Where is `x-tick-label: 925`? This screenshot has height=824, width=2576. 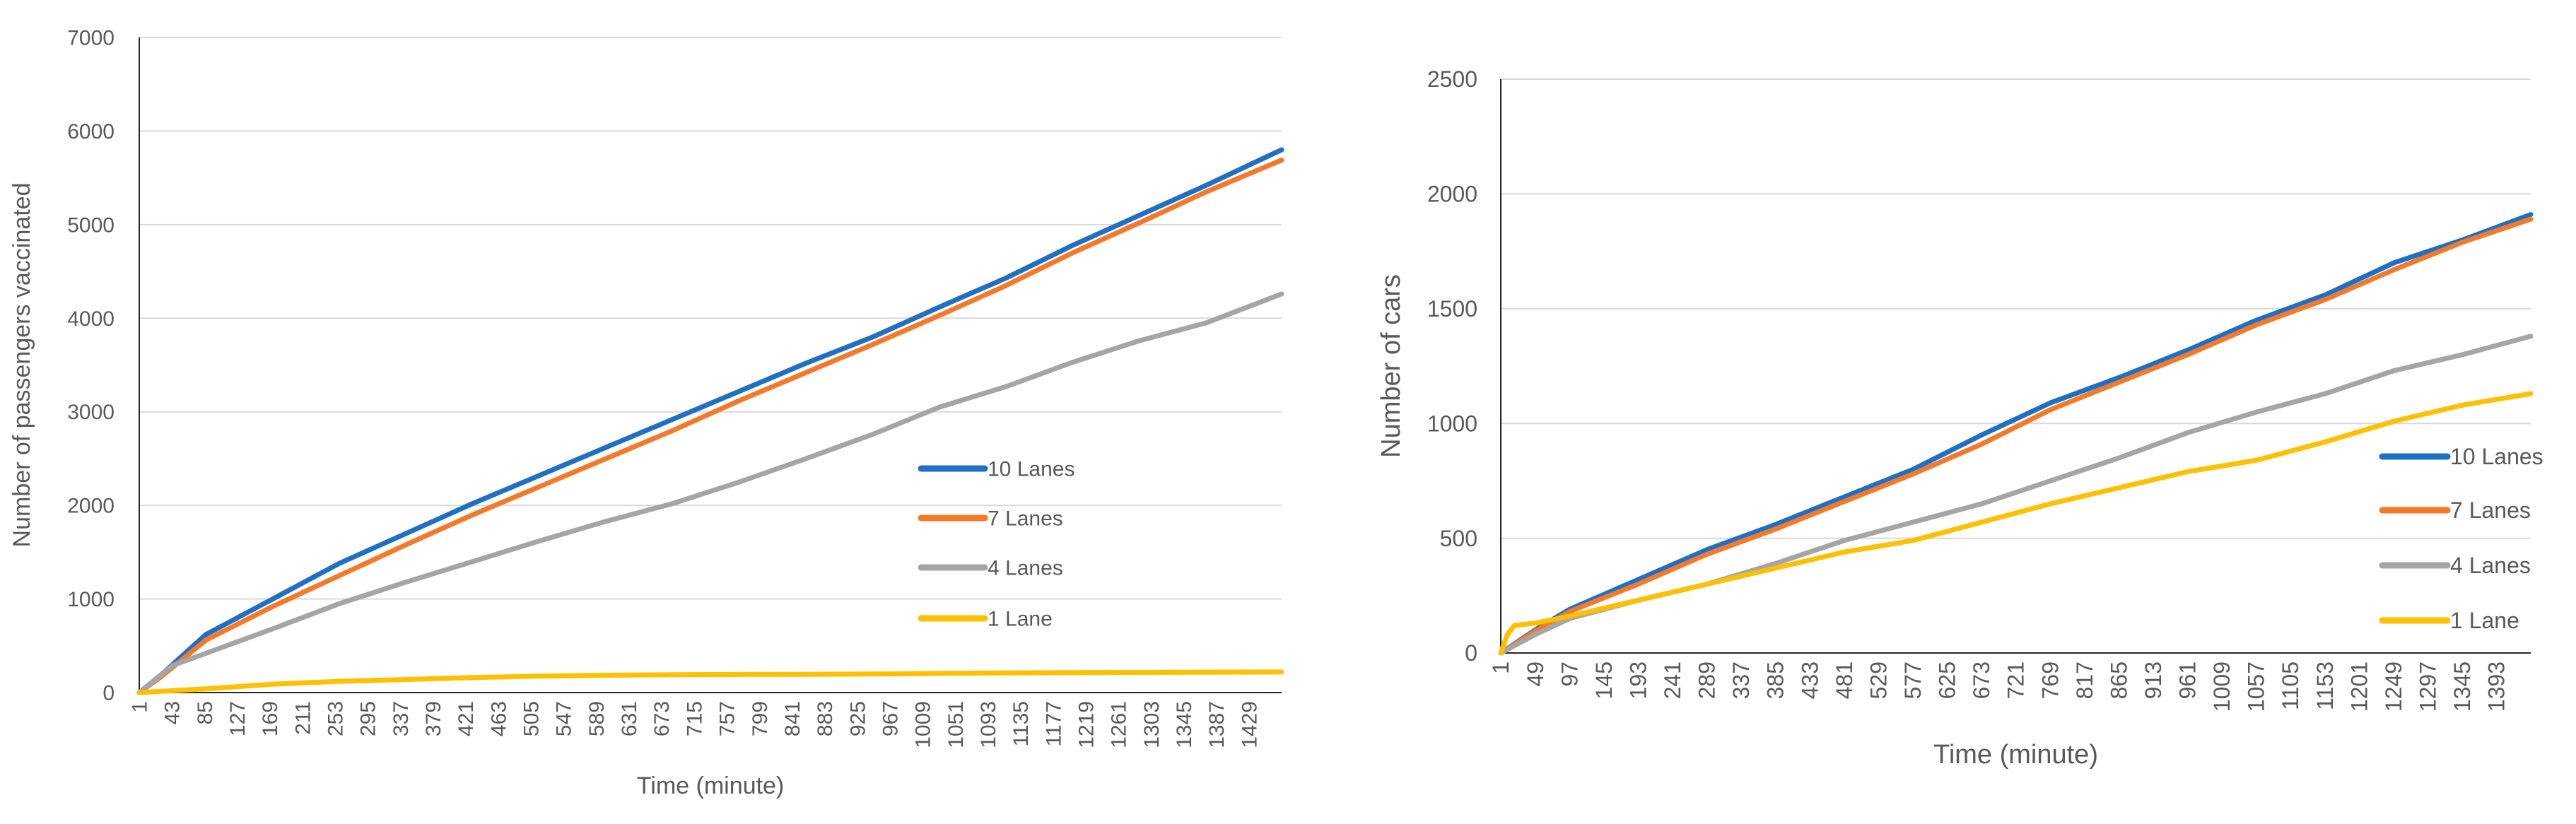 x-tick-label: 925 is located at coordinates (858, 718).